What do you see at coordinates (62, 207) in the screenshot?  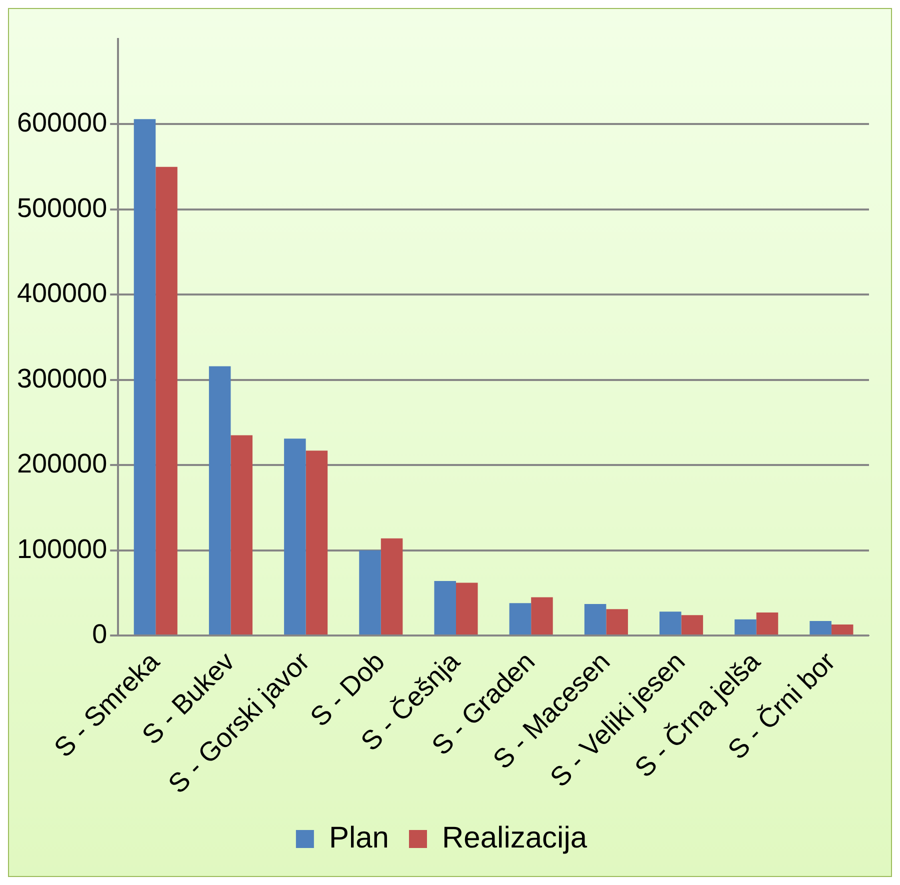 I see `y-tick-label: 500000` at bounding box center [62, 207].